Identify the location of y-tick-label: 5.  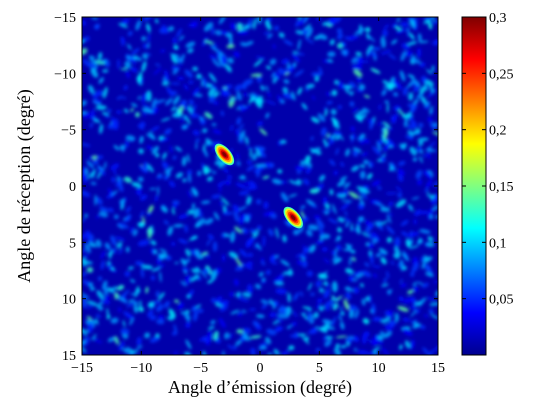
(72, 243).